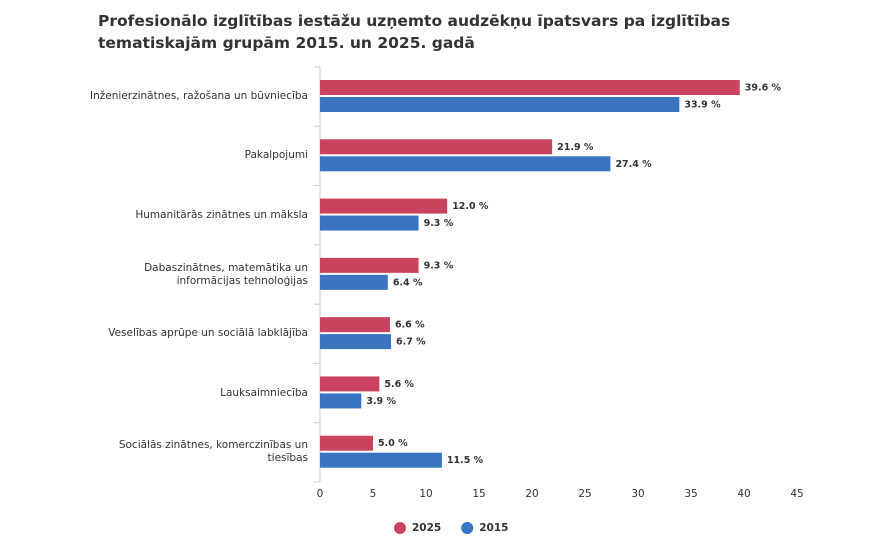 The height and width of the screenshot is (545, 880). Describe the element at coordinates (633, 164) in the screenshot. I see `value-label: 27.4 %` at that location.